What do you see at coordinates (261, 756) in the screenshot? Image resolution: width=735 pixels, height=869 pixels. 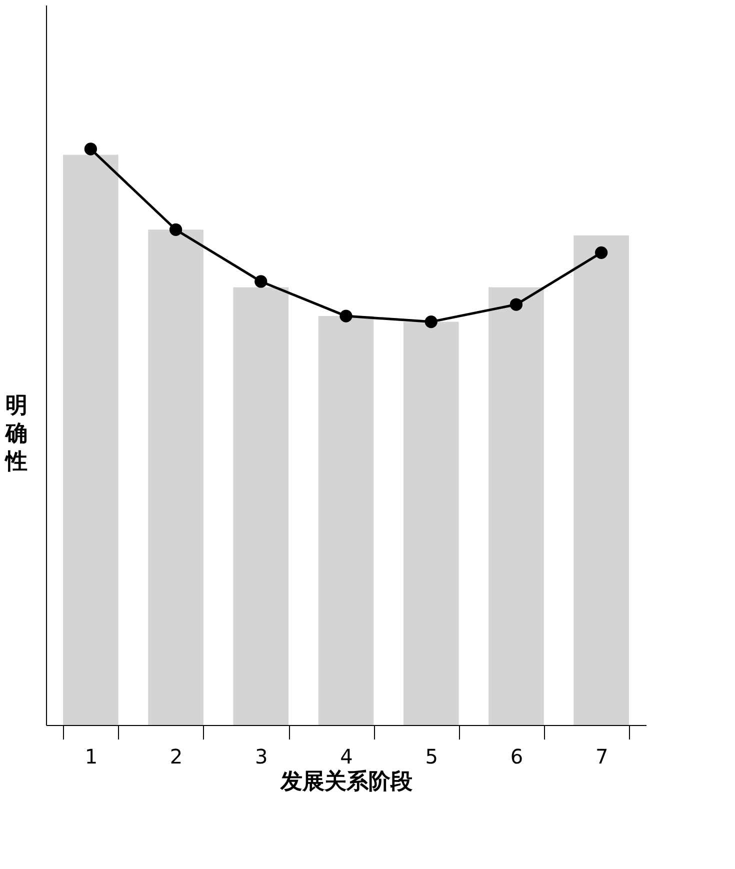 I see `x-tick-label: 3` at bounding box center [261, 756].